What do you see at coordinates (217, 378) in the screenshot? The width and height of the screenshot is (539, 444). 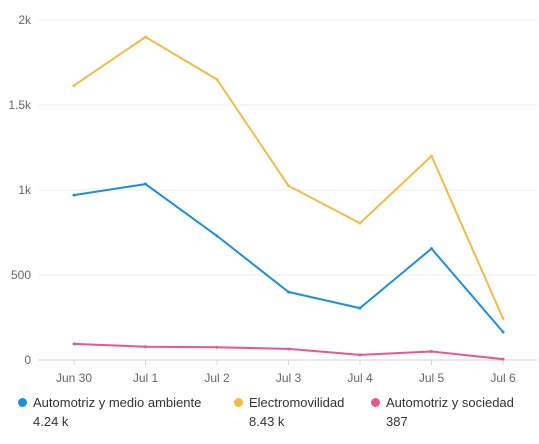 I see `x-tick-label: Jul 2` at bounding box center [217, 378].